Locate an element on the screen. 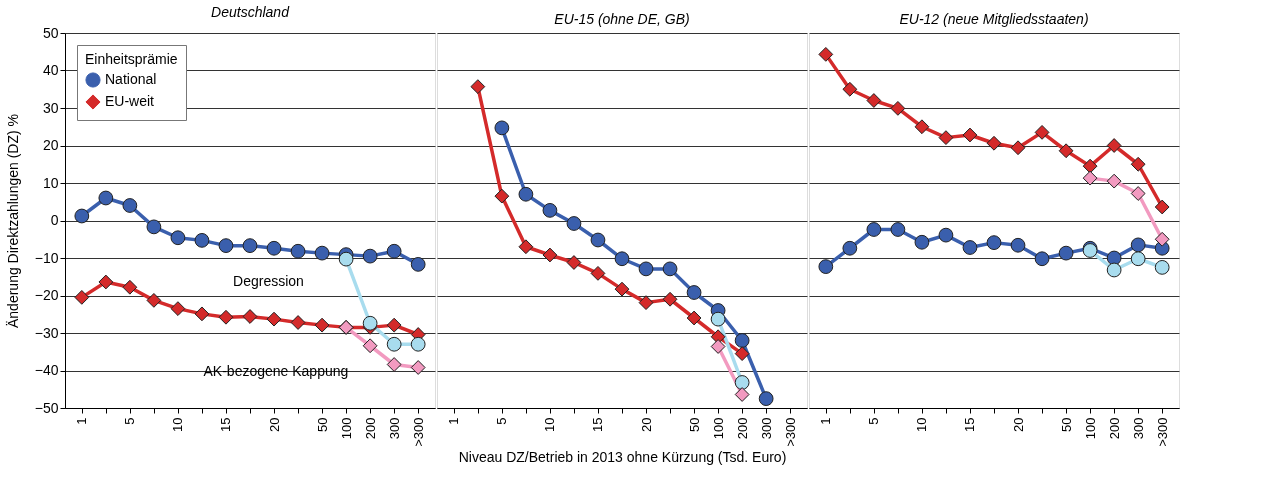 The height and width of the screenshot is (498, 1273). y-tick-label: 50 is located at coordinates (50, 32).